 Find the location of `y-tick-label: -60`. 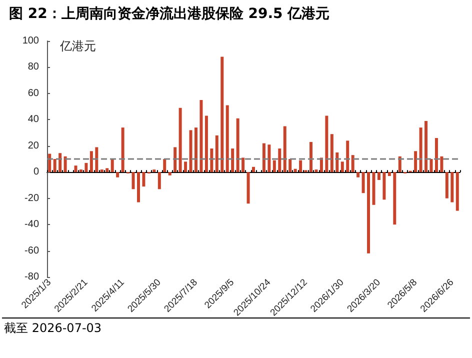

y-tick-label: -60 is located at coordinates (32, 250).